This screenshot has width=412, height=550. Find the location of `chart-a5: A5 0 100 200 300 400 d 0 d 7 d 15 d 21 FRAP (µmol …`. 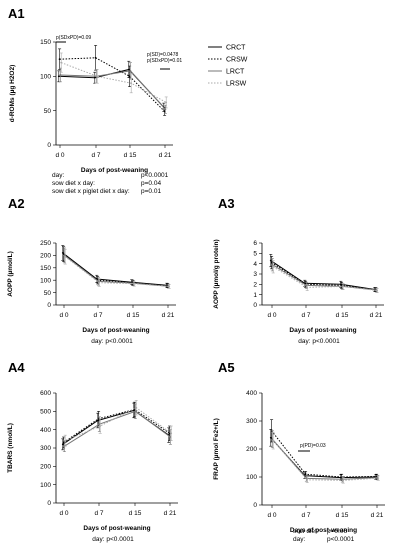

chart-a5: A5 0 100 200 300 400 d 0 d 7 d 15 d 21 FRAP (µmol … is located at coordinates (299, 451).